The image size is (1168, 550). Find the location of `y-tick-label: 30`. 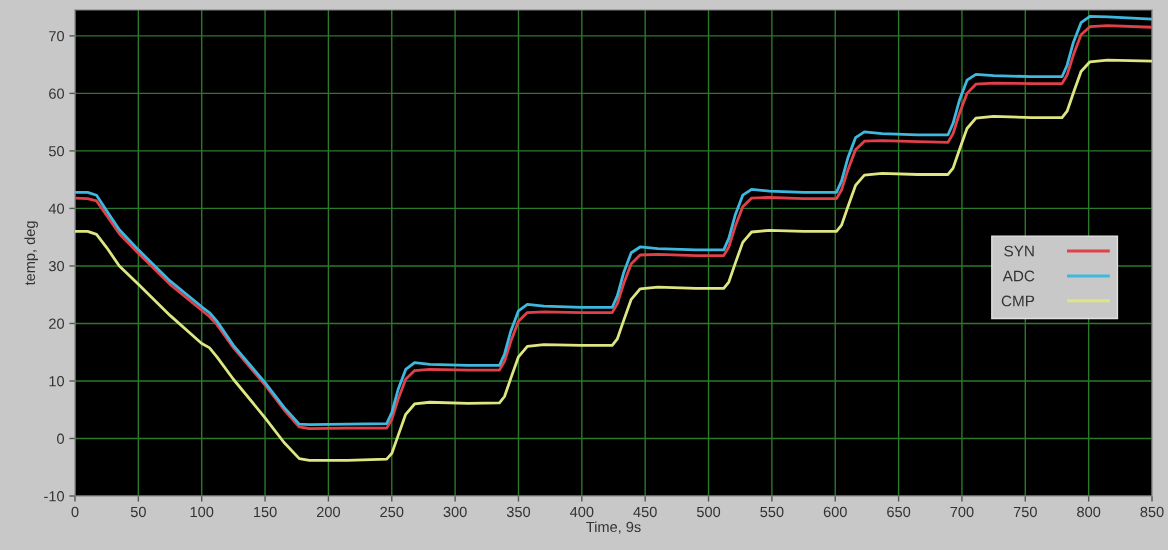

y-tick-label: 30 is located at coordinates (56, 266).